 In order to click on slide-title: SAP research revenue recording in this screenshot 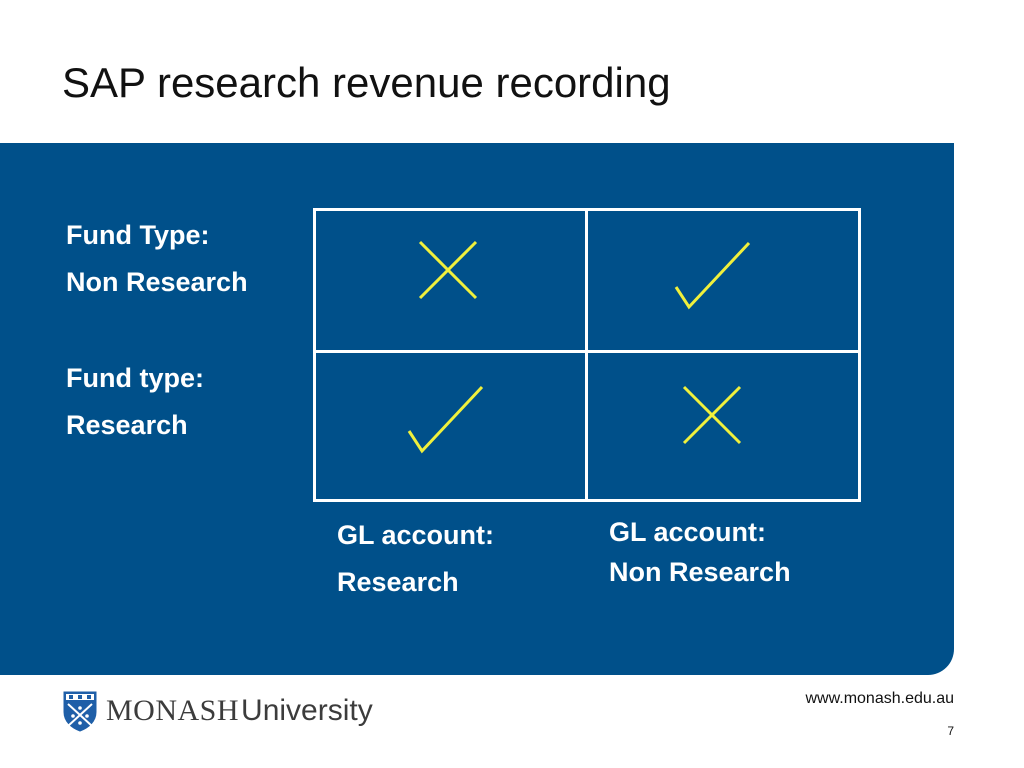, I will do `click(366, 82)`.